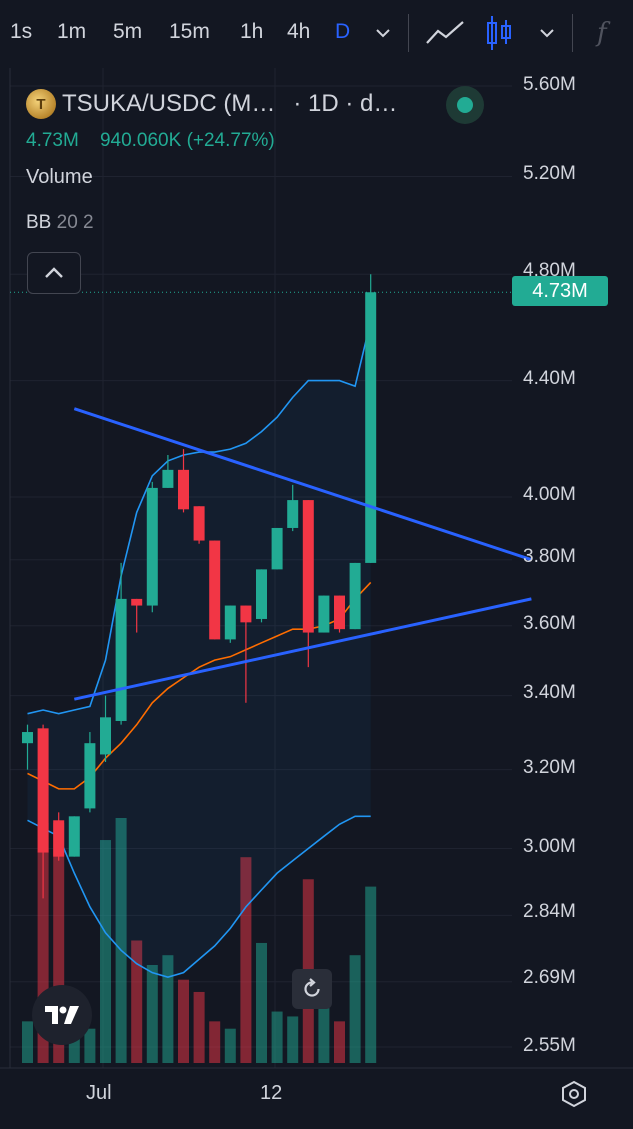 This screenshot has height=1129, width=633. Describe the element at coordinates (499, 33) in the screenshot. I see `candles-icon` at that location.